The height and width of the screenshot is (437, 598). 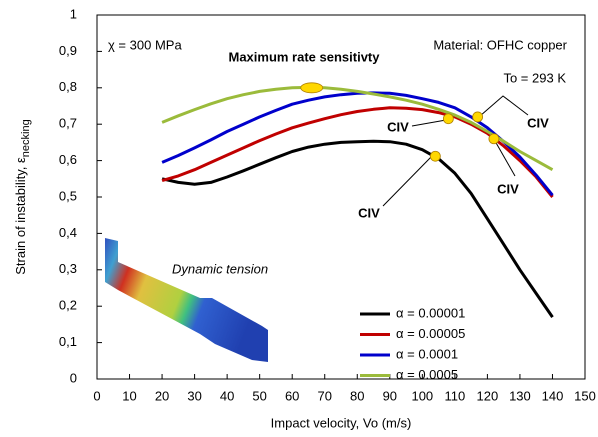 What do you see at coordinates (68, 232) in the screenshot?
I see `y-tick-label: 0,4` at bounding box center [68, 232].